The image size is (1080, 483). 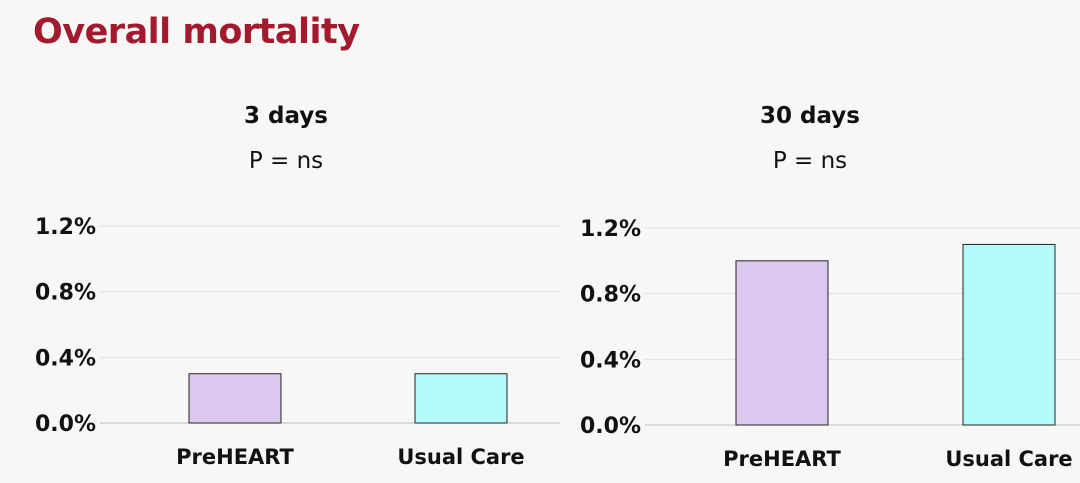 I want to click on chart-2-tick-label: 0.8%, so click(x=610, y=295).